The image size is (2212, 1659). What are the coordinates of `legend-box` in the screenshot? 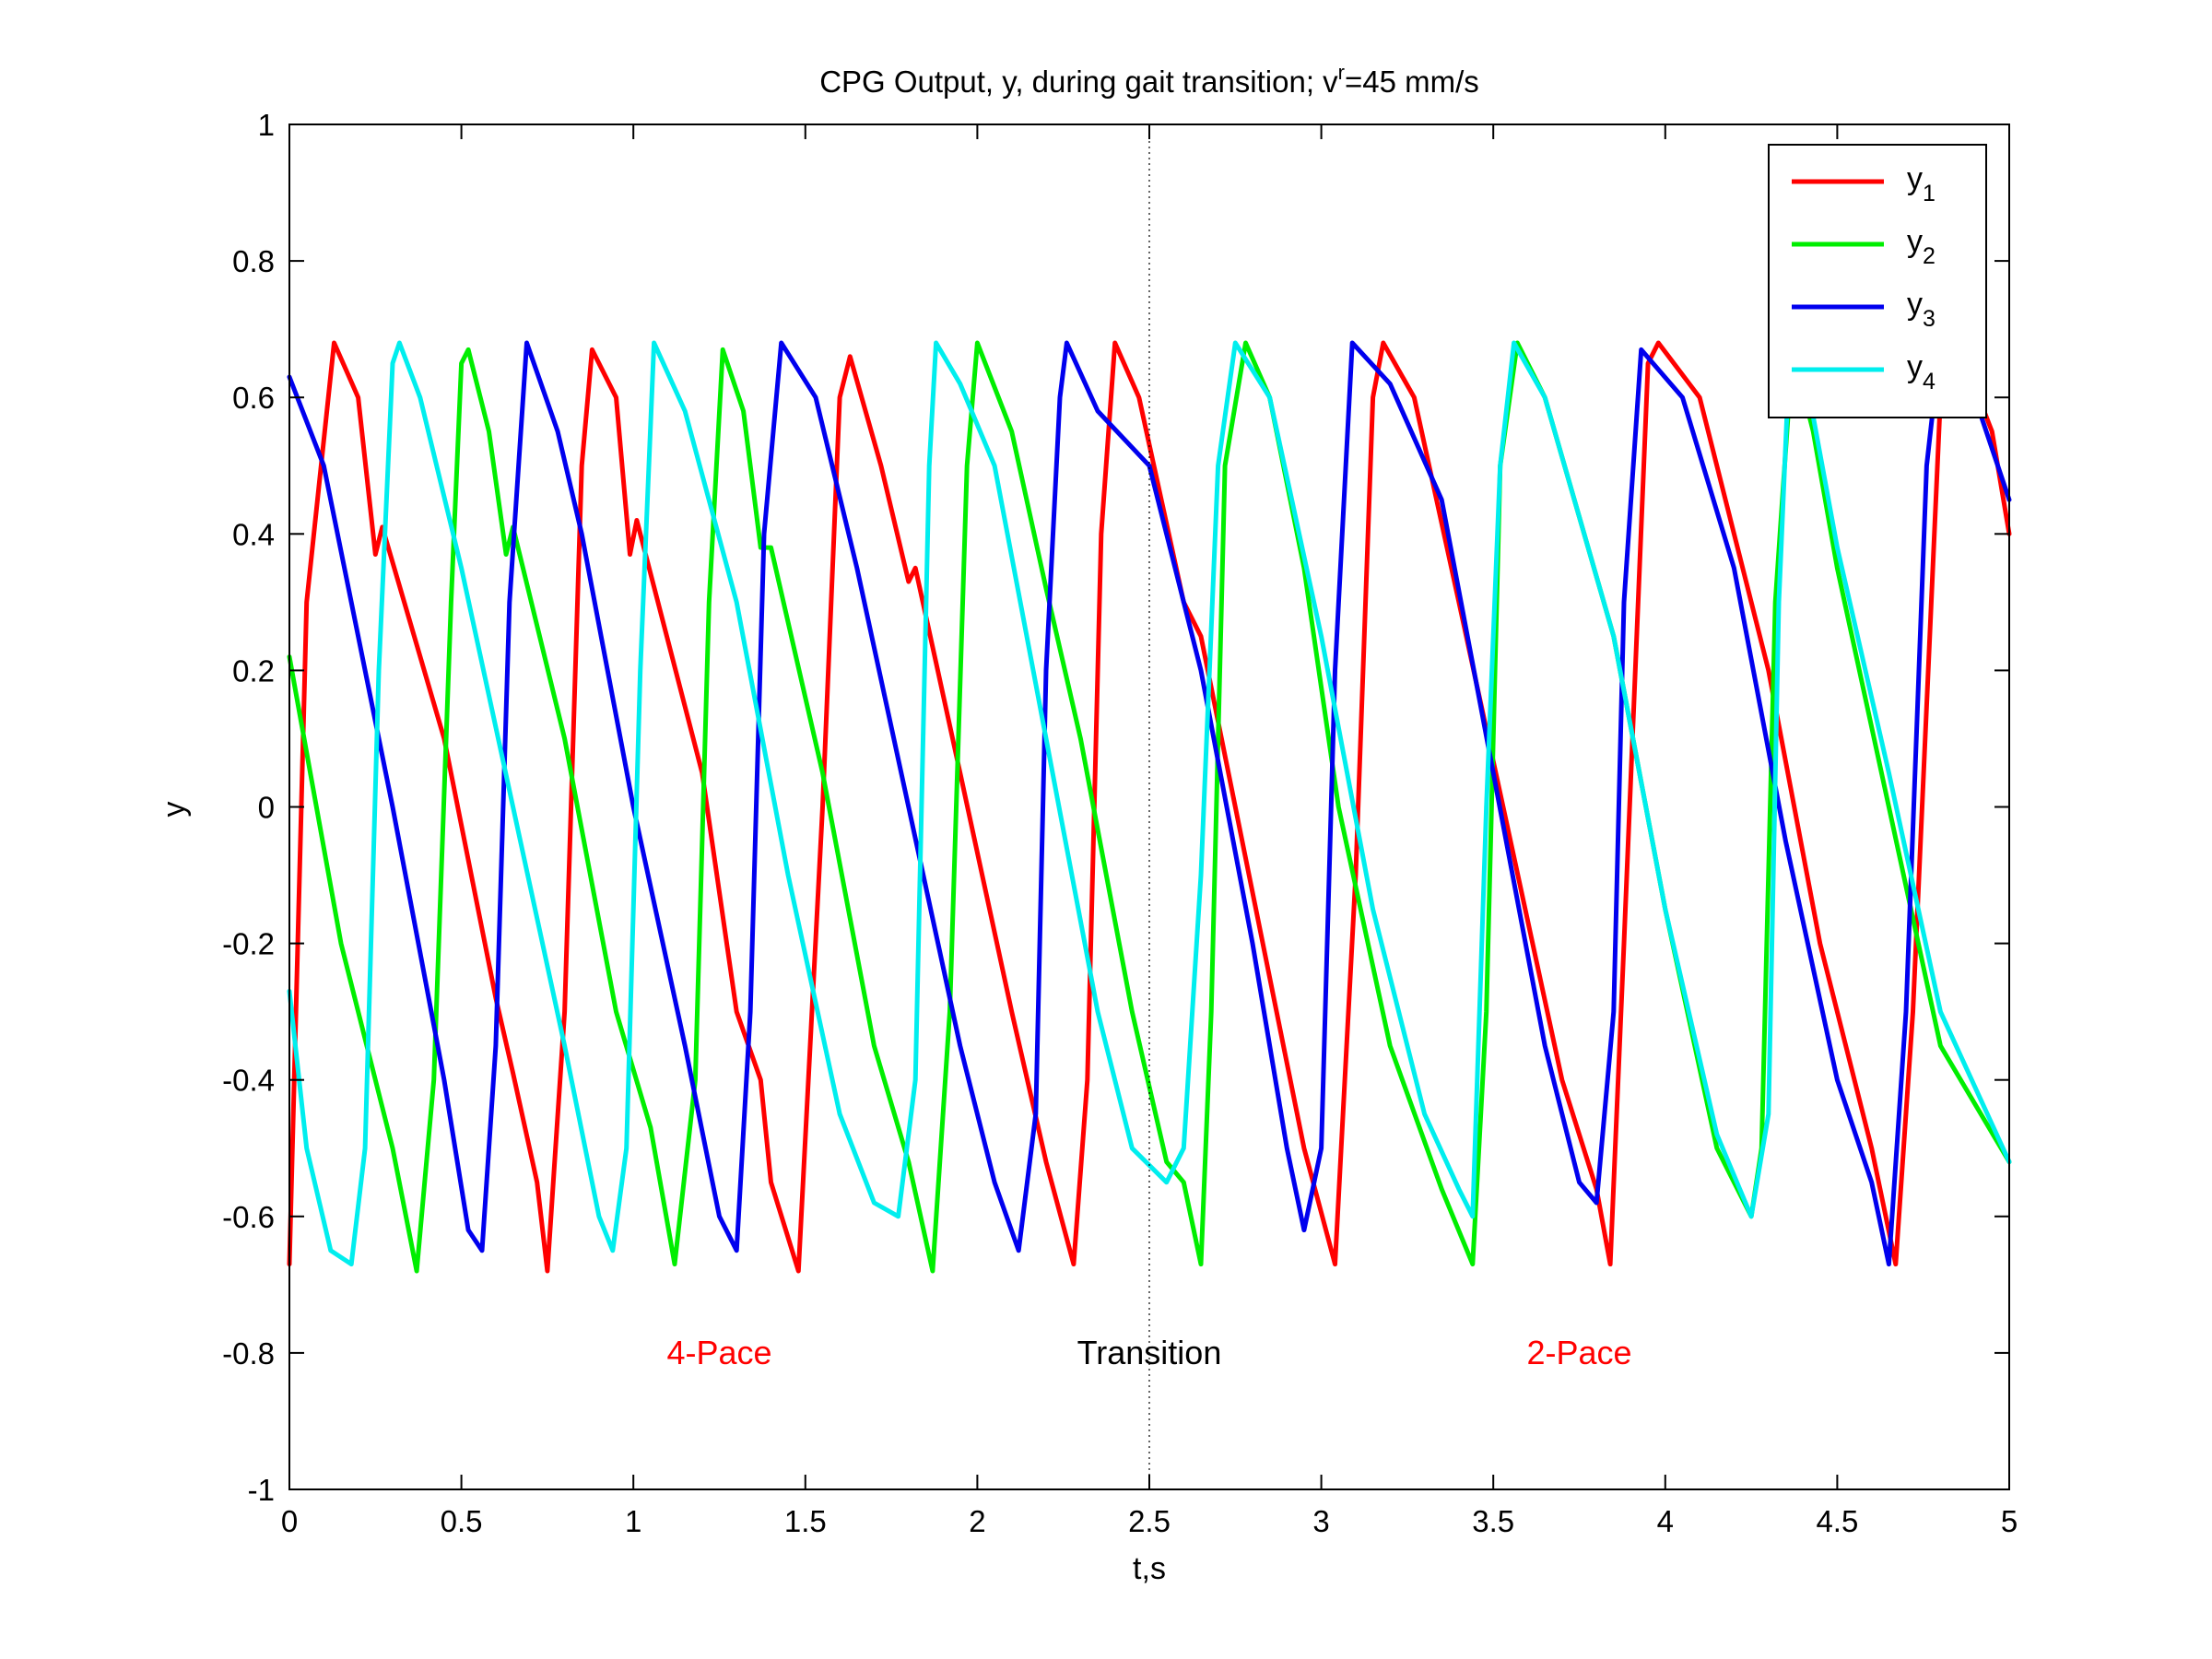 It's located at (1877, 281).